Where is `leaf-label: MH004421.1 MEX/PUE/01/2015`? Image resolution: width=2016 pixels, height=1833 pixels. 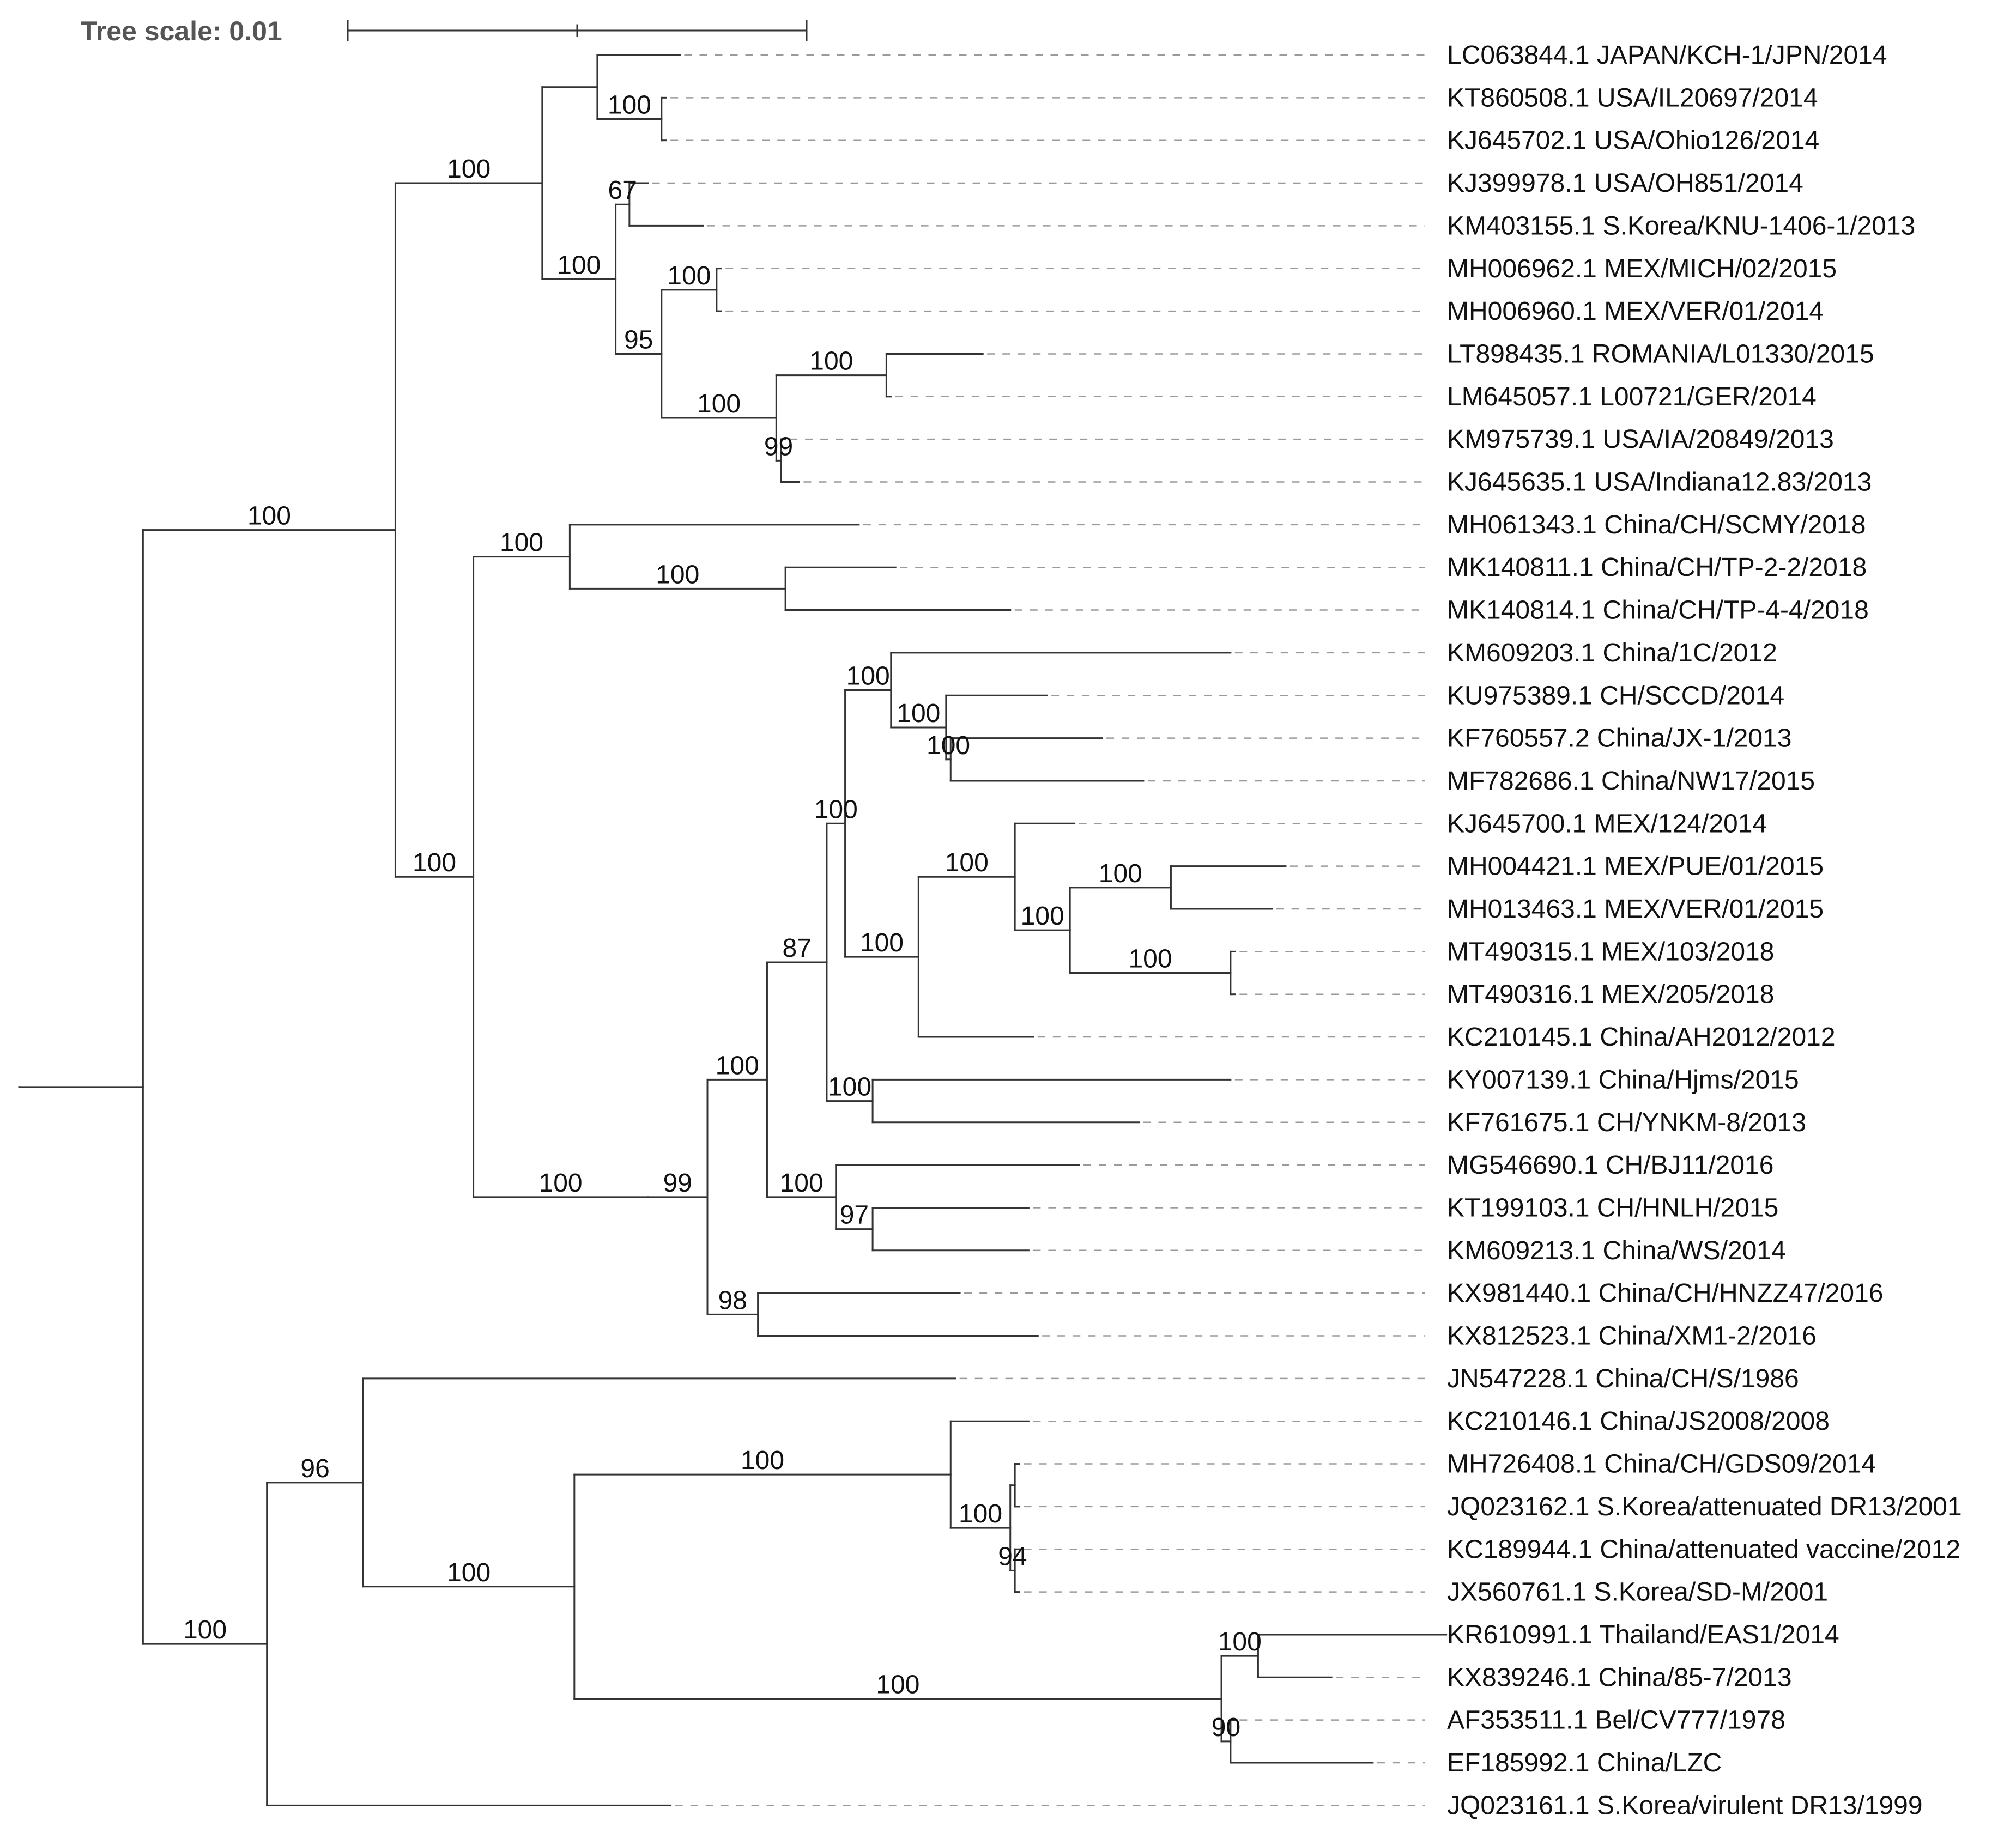
leaf-label: MH004421.1 MEX/PUE/01/2015 is located at coordinates (1635, 866).